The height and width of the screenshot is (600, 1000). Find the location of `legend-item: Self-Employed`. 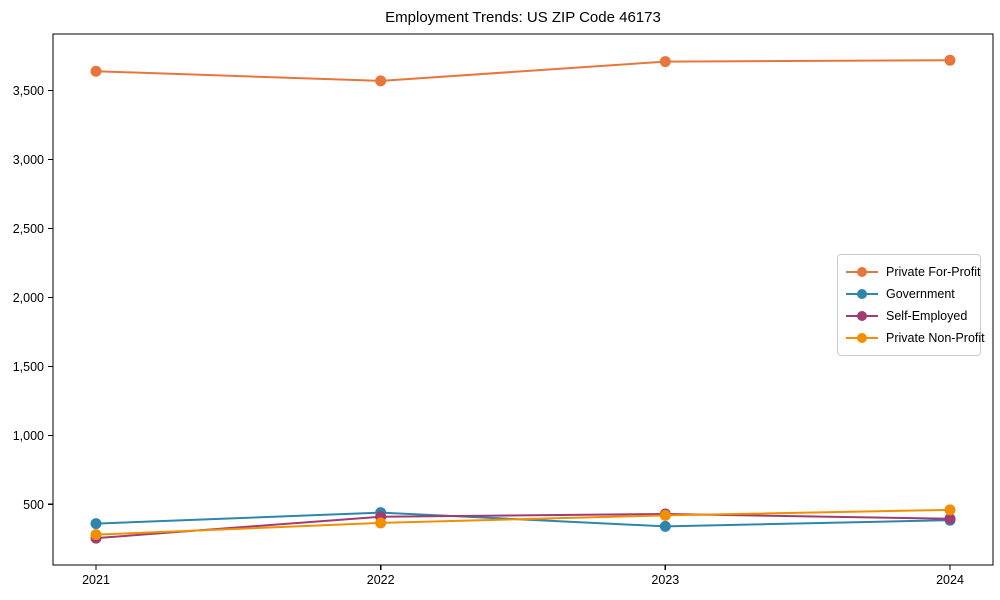

legend-item: Self-Employed is located at coordinates (909, 316).